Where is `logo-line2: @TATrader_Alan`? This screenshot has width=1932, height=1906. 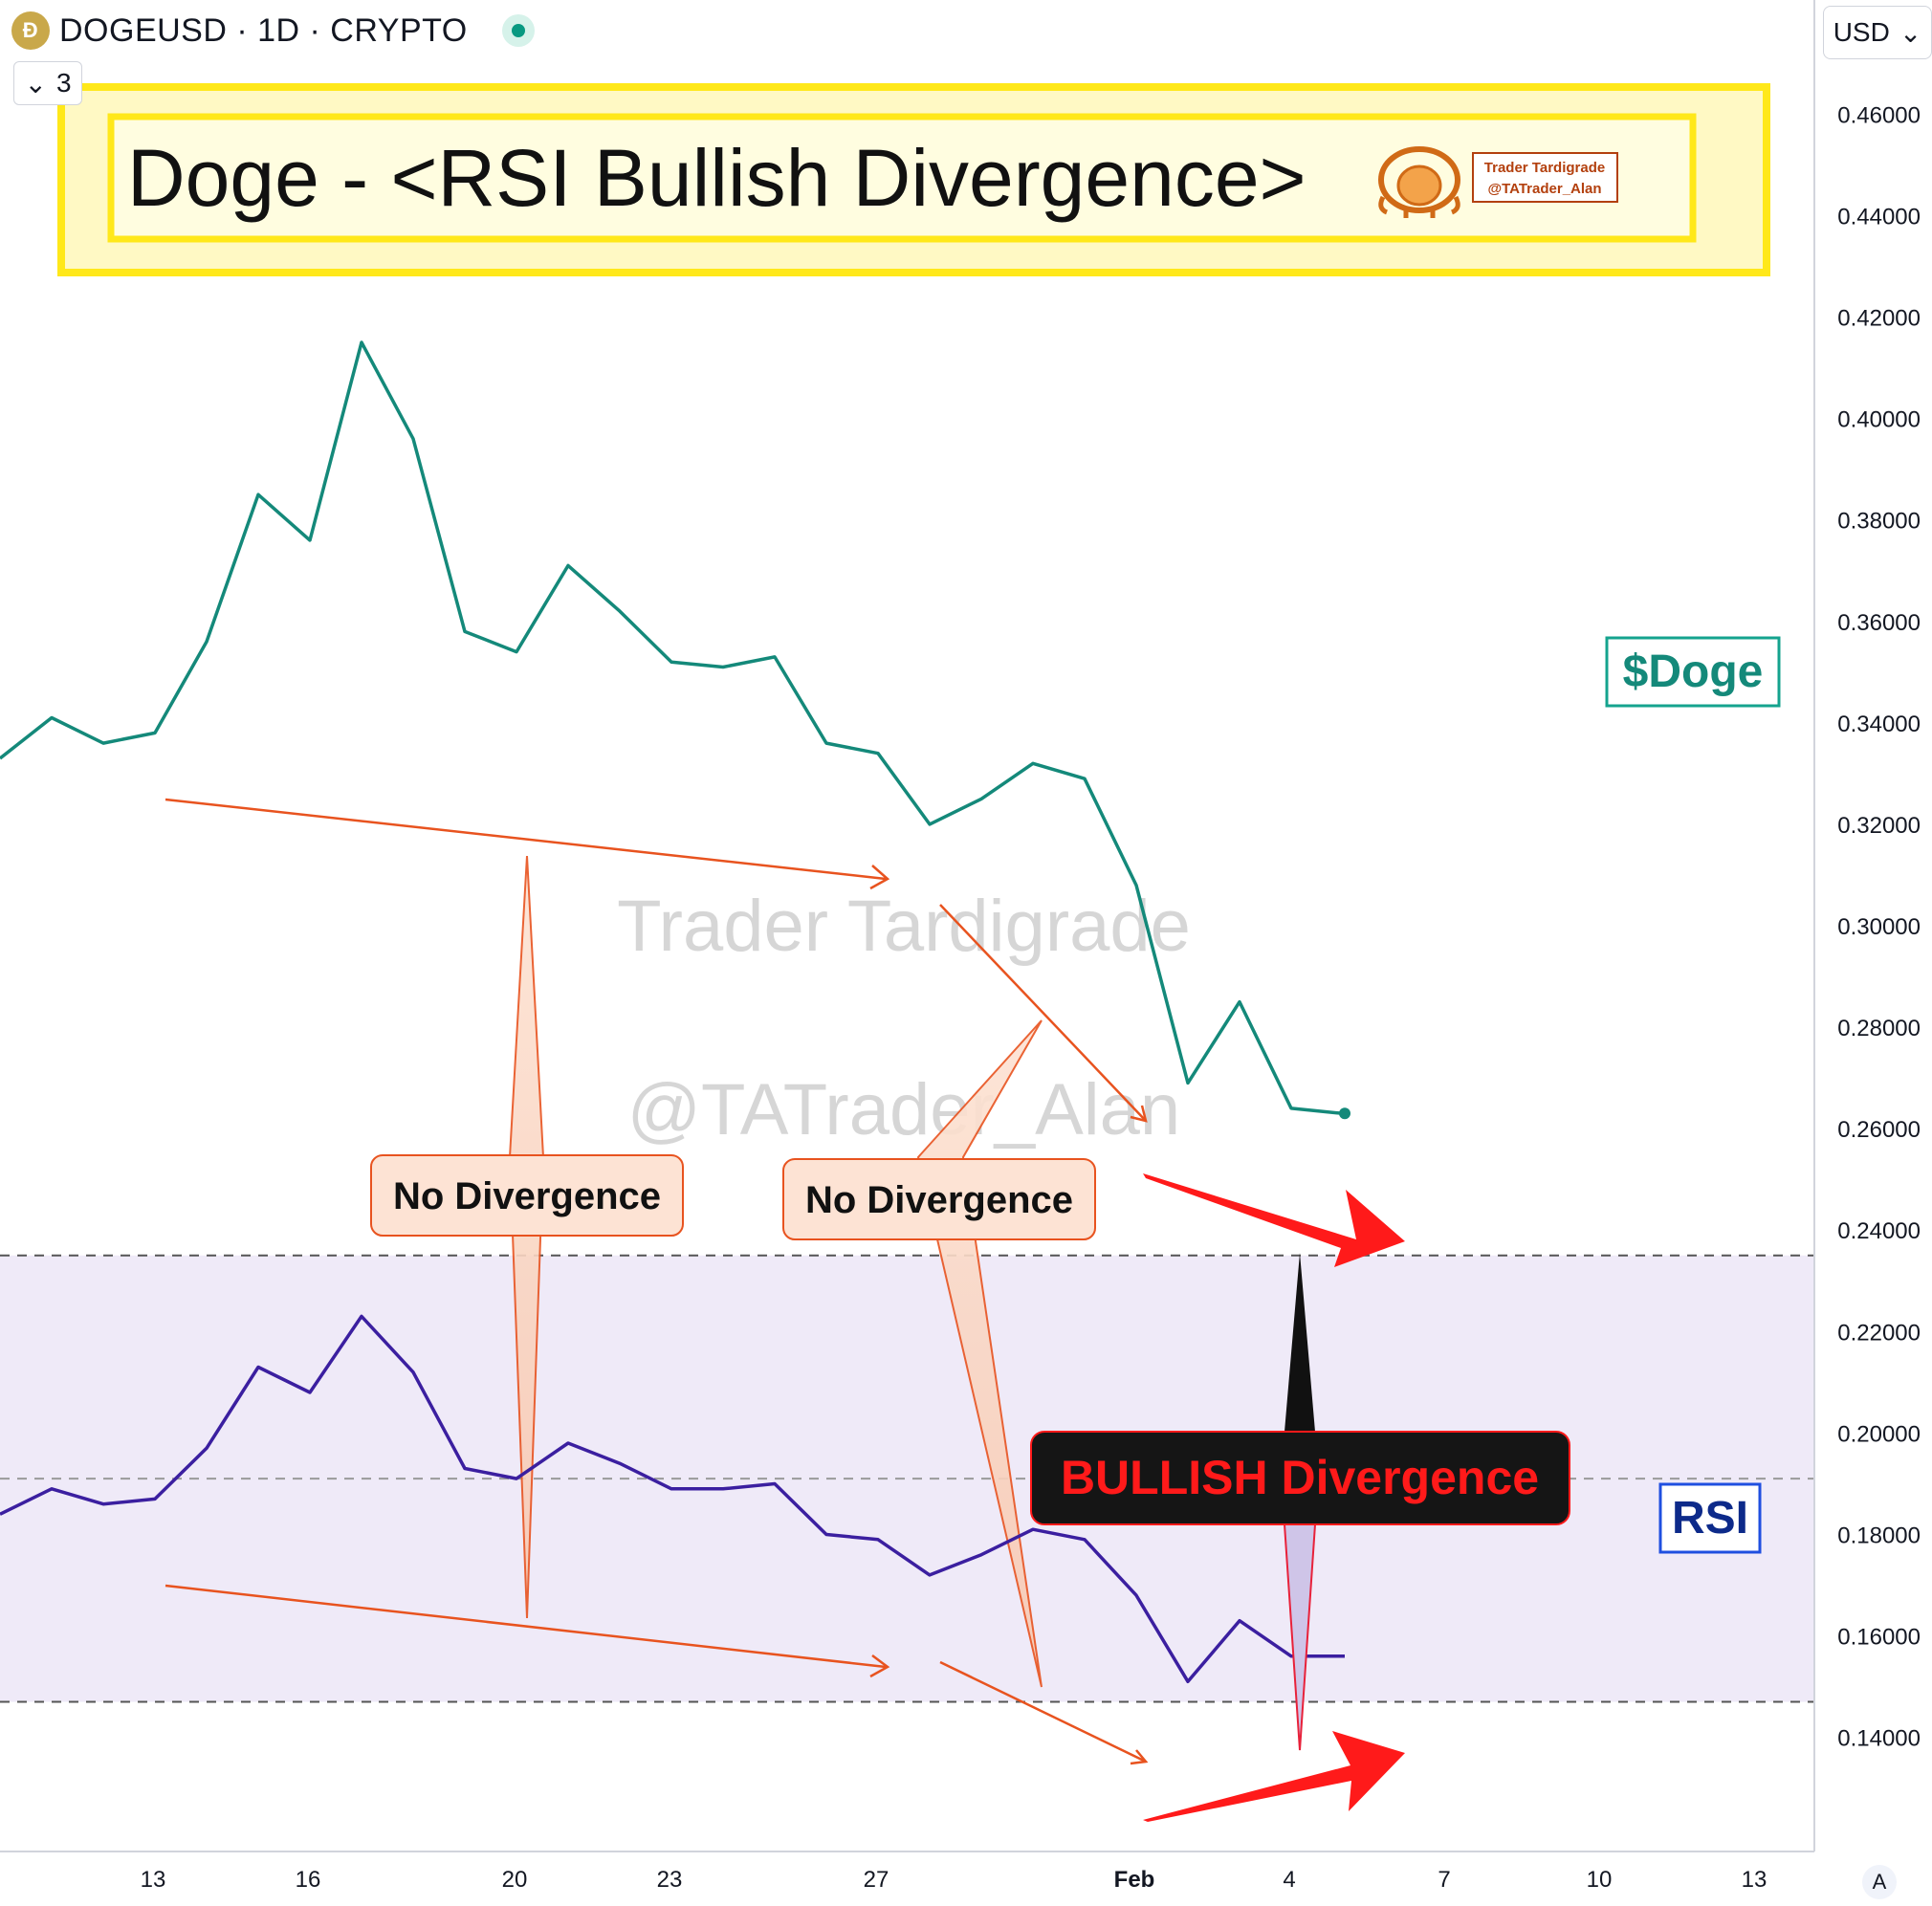 logo-line2: @TATrader_Alan is located at coordinates (1544, 189).